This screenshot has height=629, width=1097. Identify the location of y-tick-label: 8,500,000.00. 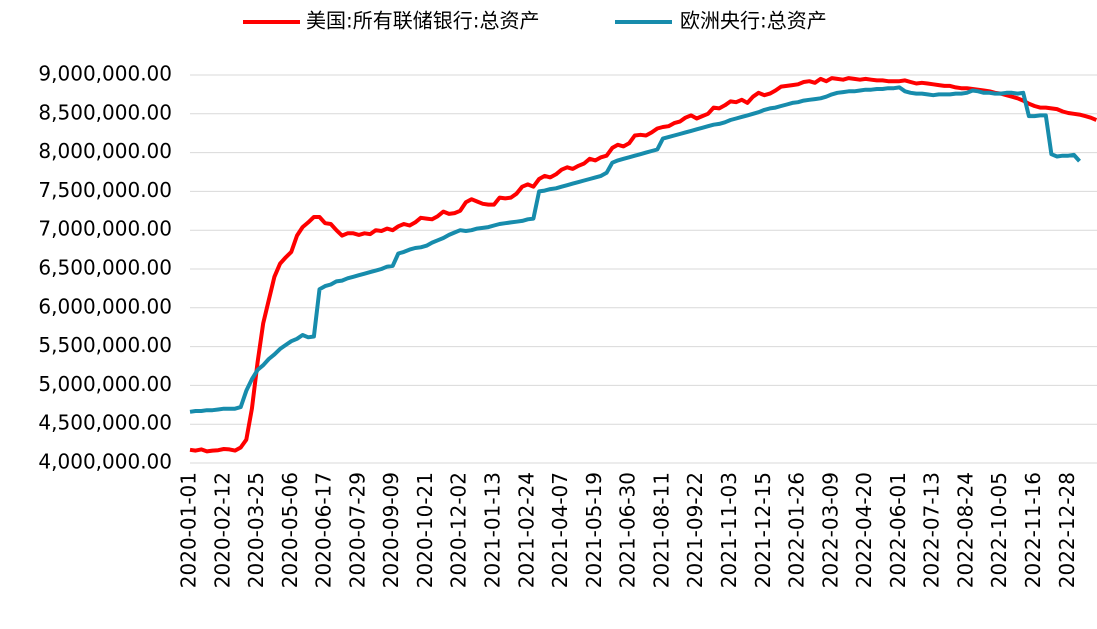
(105, 112).